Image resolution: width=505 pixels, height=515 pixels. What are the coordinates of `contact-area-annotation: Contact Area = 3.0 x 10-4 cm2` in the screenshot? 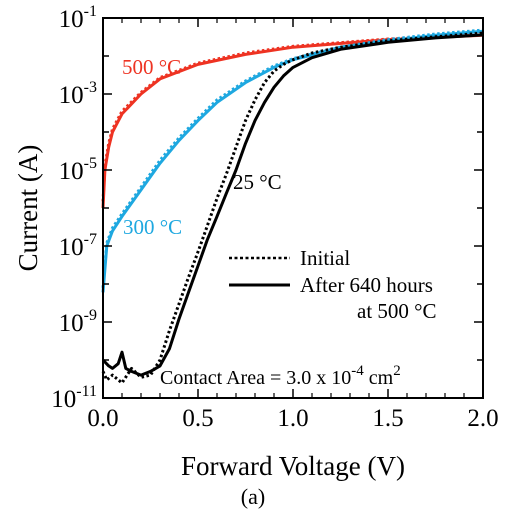 It's located at (280, 376).